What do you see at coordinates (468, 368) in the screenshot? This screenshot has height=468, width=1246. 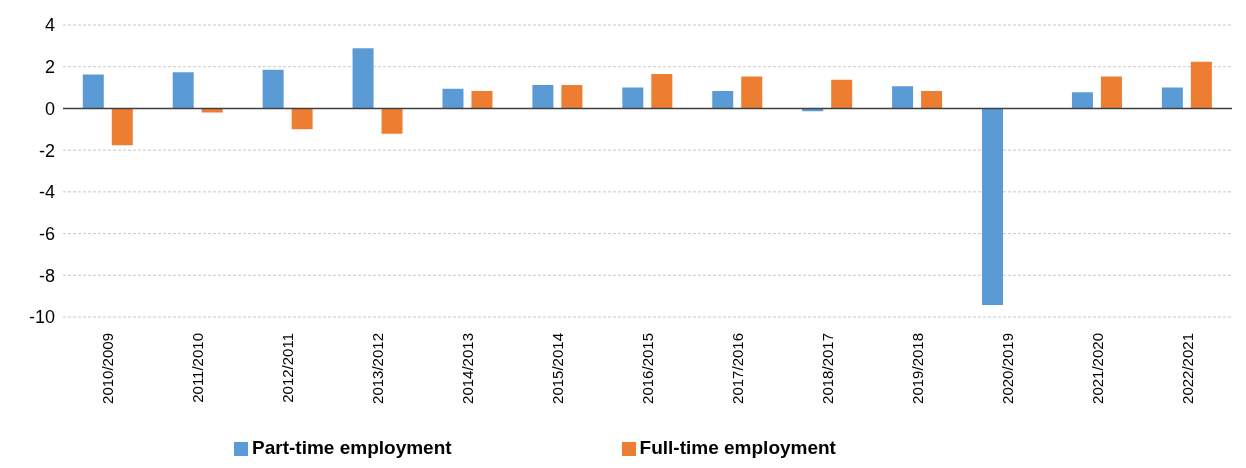 I see `x-tick-label: 2014/2013` at bounding box center [468, 368].